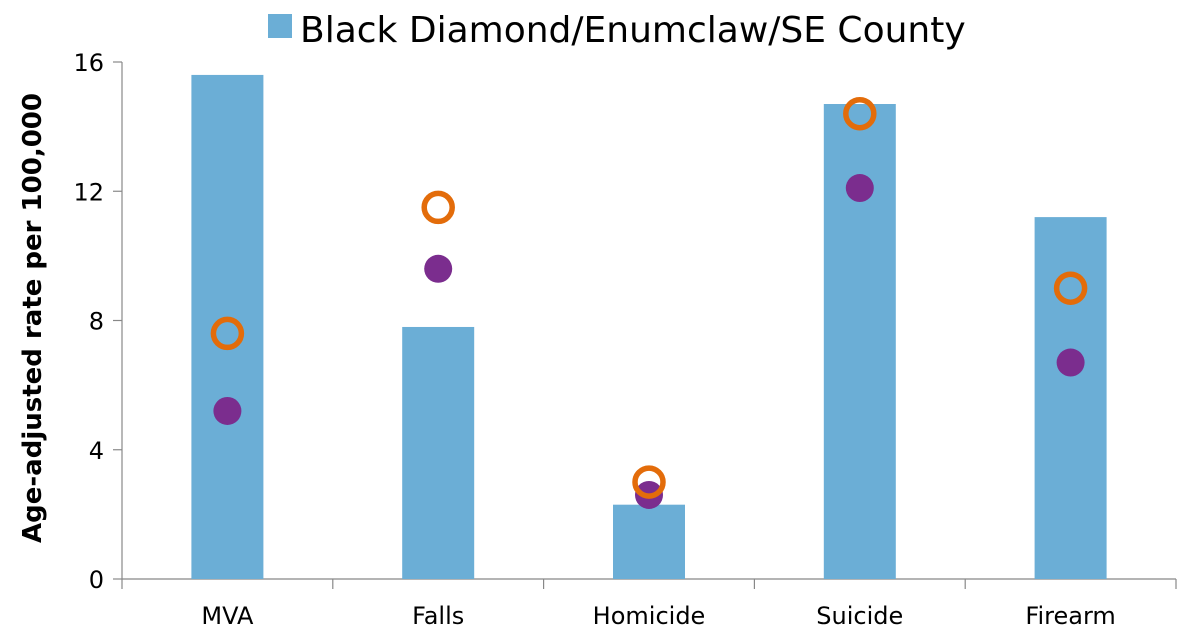  I want to click on bar-mva, so click(227, 327).